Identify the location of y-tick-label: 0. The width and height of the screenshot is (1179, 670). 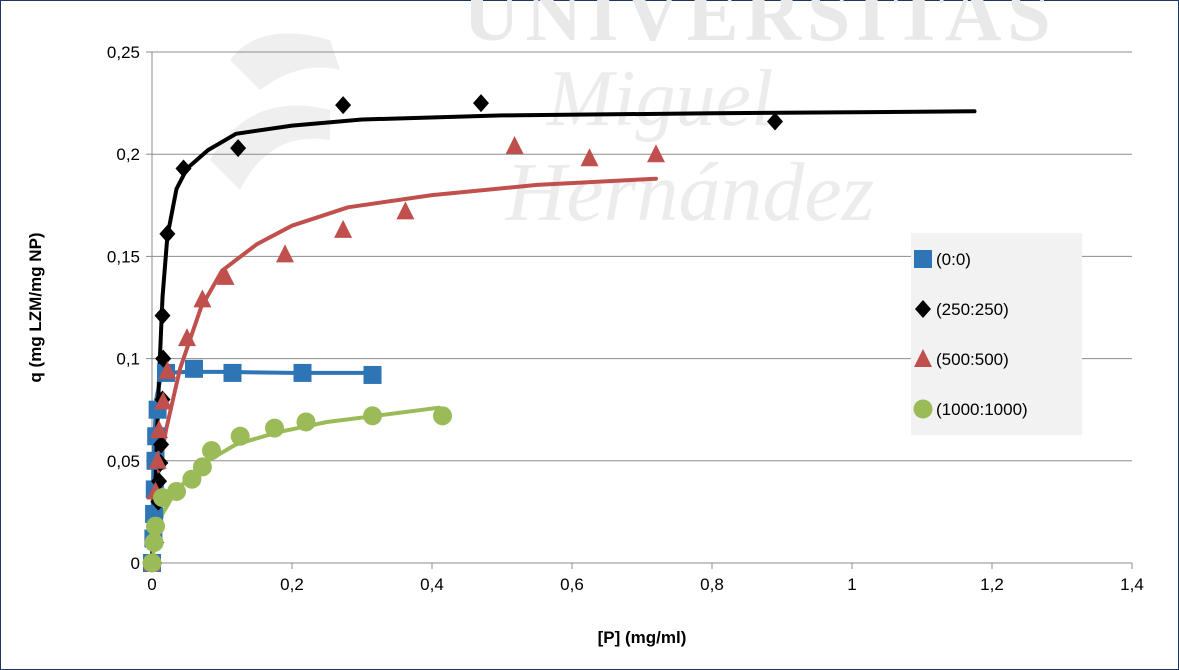
(135, 563).